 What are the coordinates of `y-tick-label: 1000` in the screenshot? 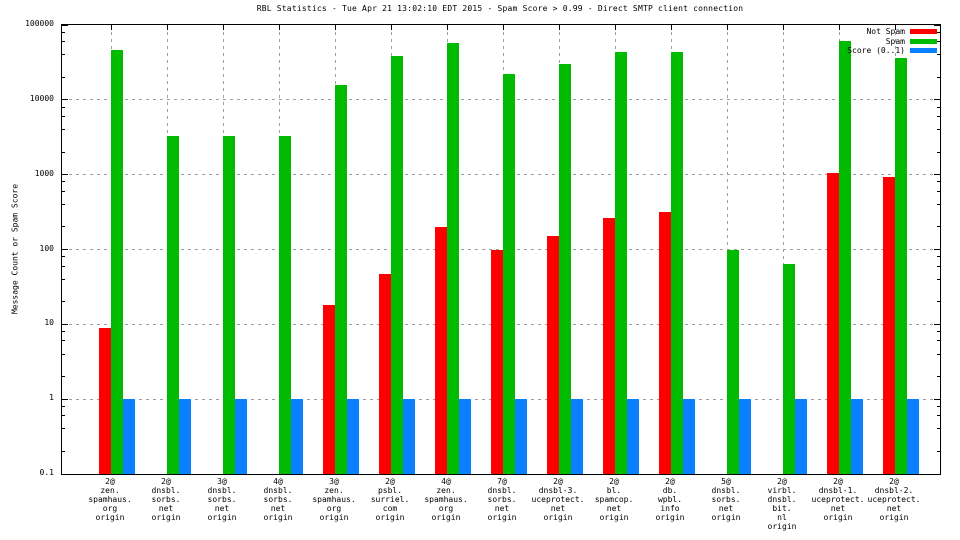 It's located at (44, 173).